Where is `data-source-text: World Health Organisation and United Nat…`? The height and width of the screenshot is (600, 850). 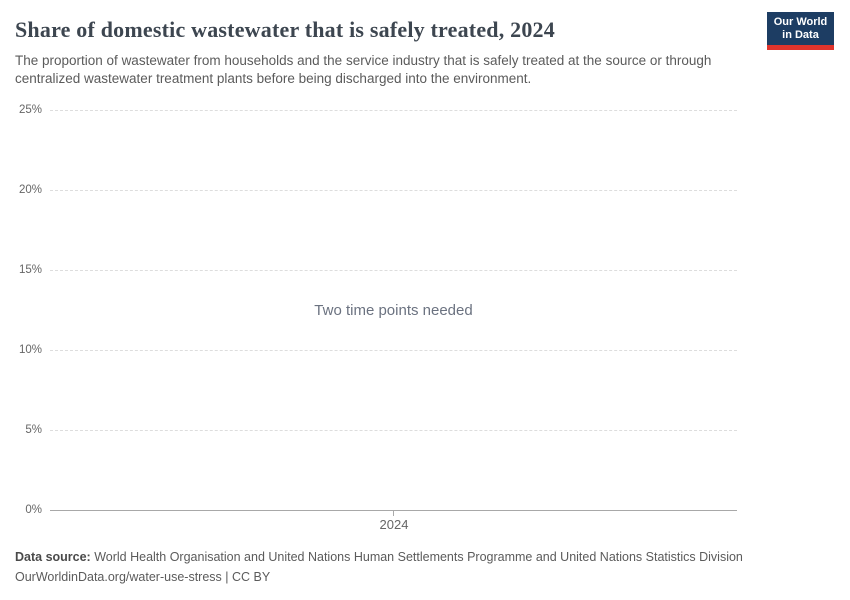 data-source-text: World Health Organisation and United Nat… is located at coordinates (416, 557).